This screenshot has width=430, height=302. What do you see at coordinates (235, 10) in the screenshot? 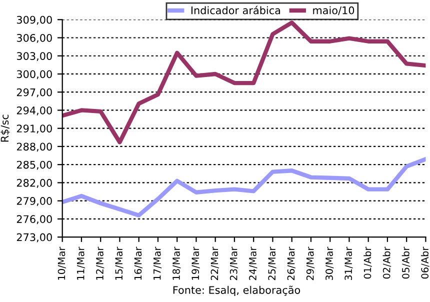
I see `legend-label: Indicador arábica` at bounding box center [235, 10].